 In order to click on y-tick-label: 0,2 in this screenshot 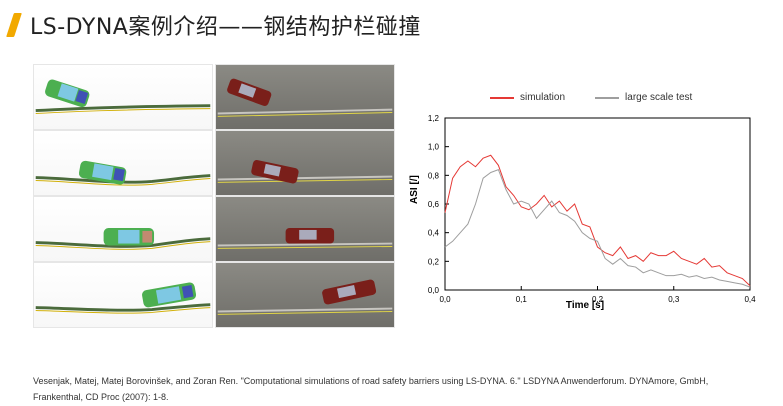, I will do `click(434, 261)`.